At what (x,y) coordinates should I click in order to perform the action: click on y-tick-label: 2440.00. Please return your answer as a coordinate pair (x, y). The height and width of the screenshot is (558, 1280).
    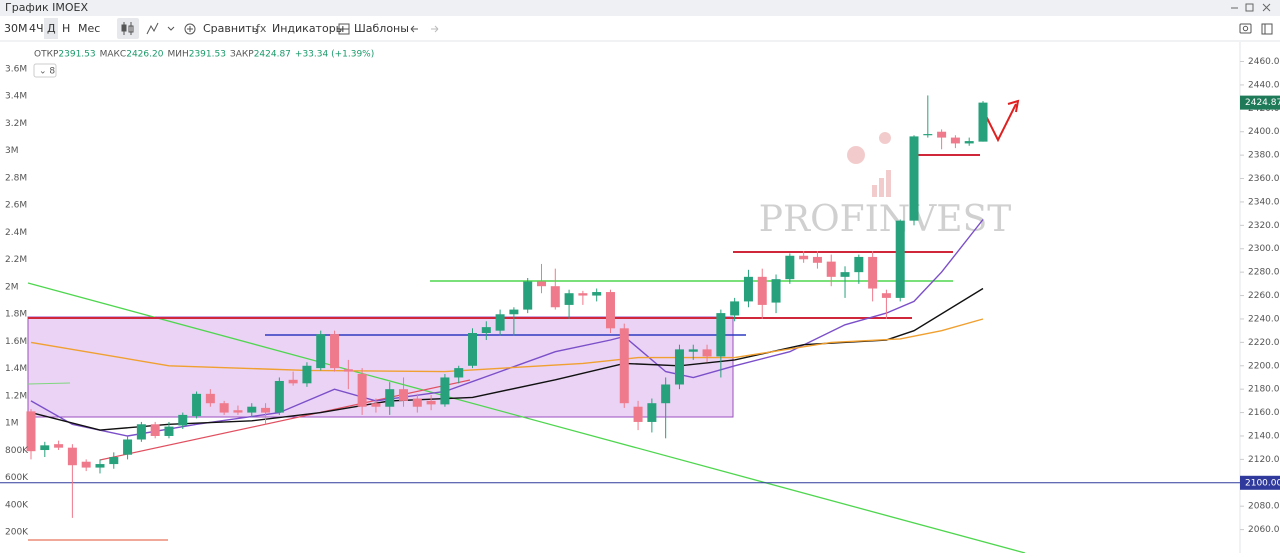
    Looking at the image, I should click on (1264, 85).